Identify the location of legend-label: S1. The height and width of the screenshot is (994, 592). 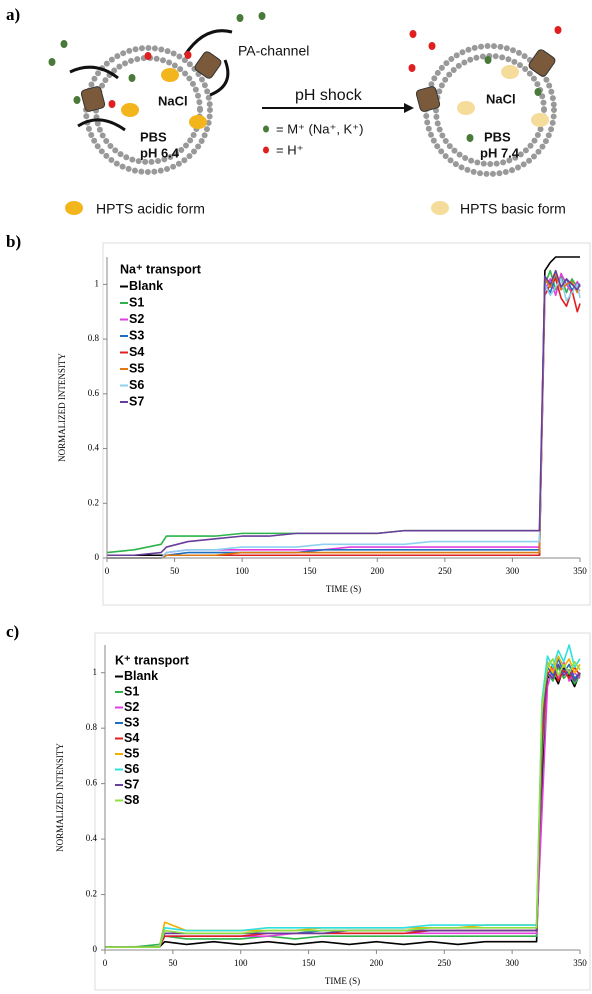
(131, 691).